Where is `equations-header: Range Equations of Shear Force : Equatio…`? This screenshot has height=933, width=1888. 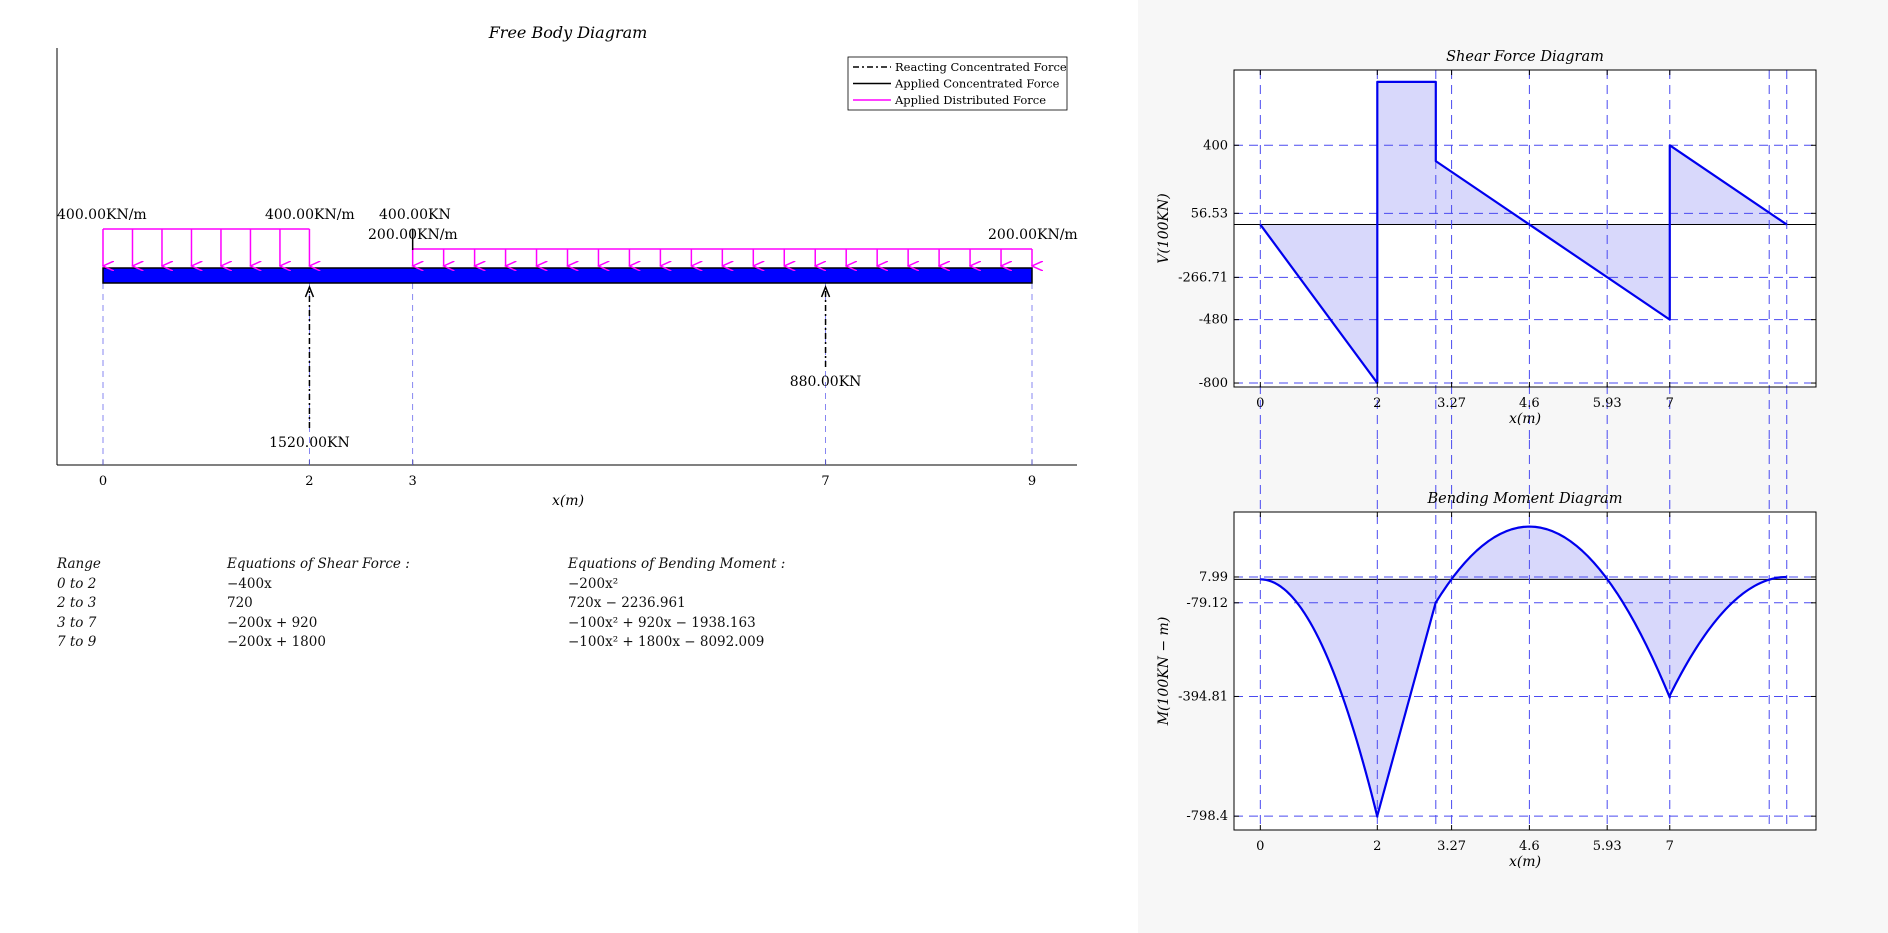 equations-header: Range Equations of Shear Force : Equatio… is located at coordinates (557, 566).